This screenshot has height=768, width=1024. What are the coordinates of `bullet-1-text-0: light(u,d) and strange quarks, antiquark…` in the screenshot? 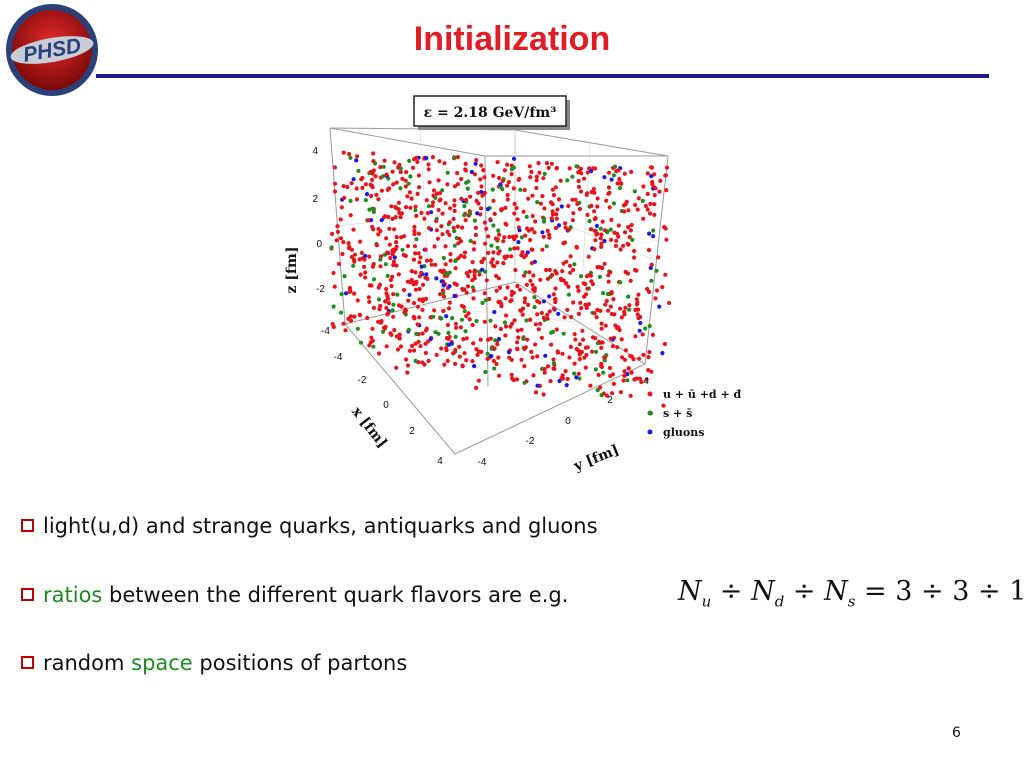 It's located at (320, 526).